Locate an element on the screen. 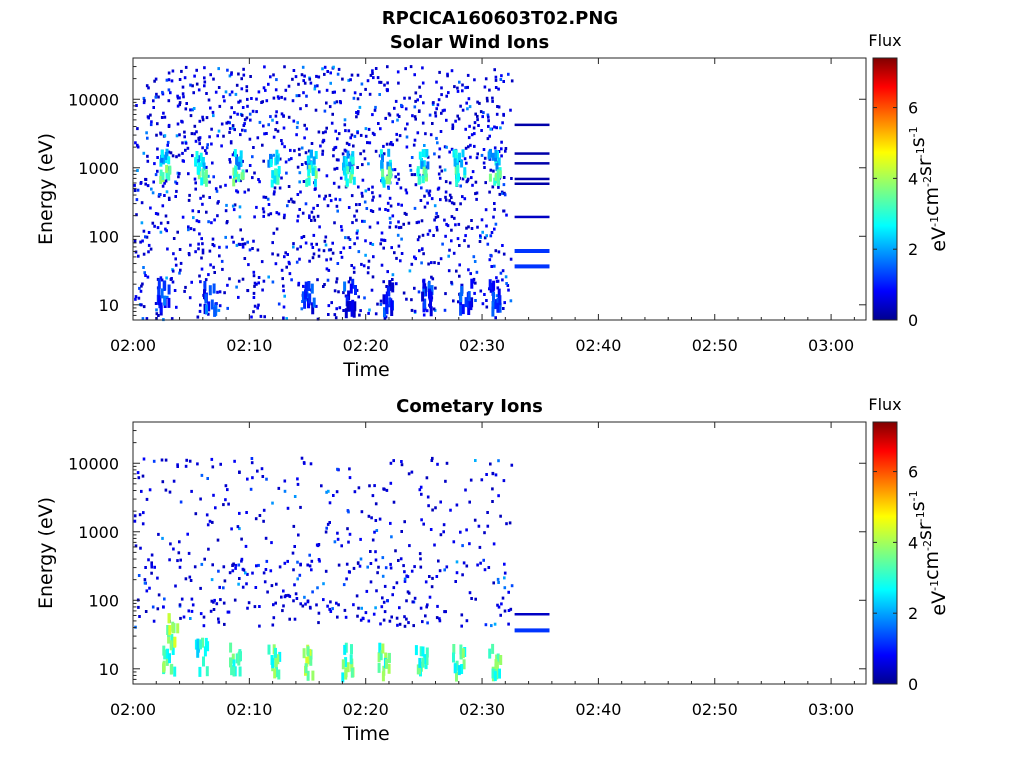 Image resolution: width=1024 pixels, height=768 pixels. x-tick-label: 02:30 is located at coordinates (482, 345).